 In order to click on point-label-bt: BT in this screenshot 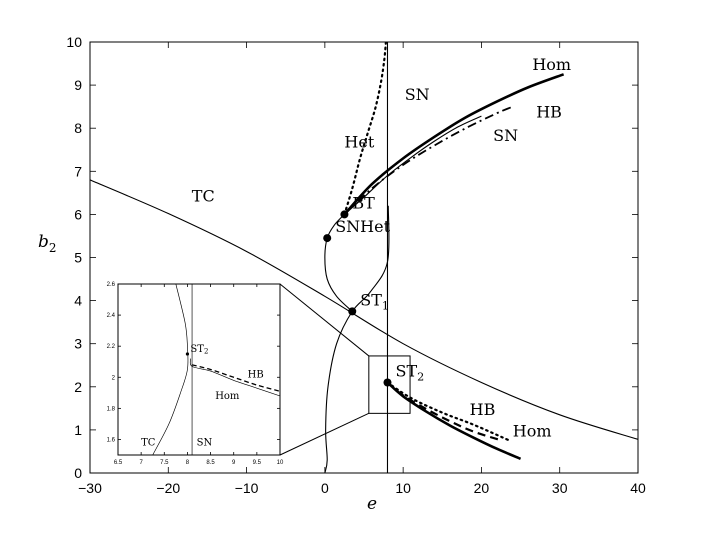, I will do `click(363, 202)`.